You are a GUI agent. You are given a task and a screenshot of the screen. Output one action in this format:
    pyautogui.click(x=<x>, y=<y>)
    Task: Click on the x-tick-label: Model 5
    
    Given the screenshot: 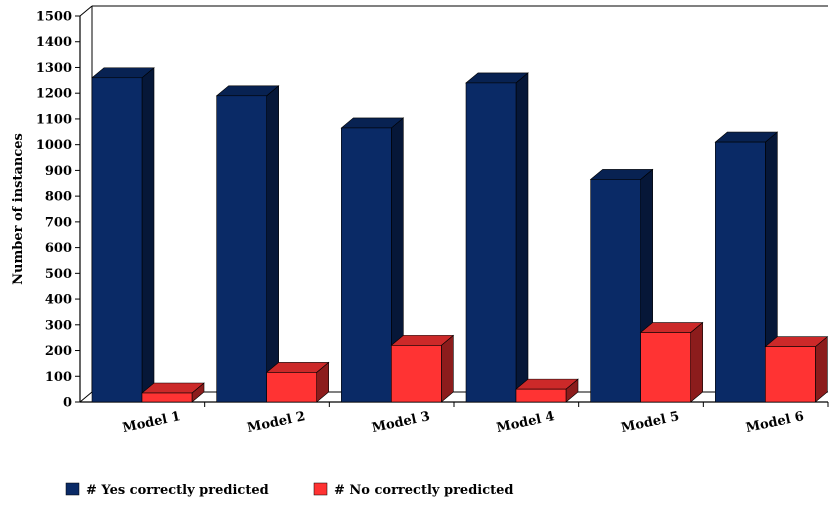 What is the action you would take?
    pyautogui.click(x=650, y=422)
    